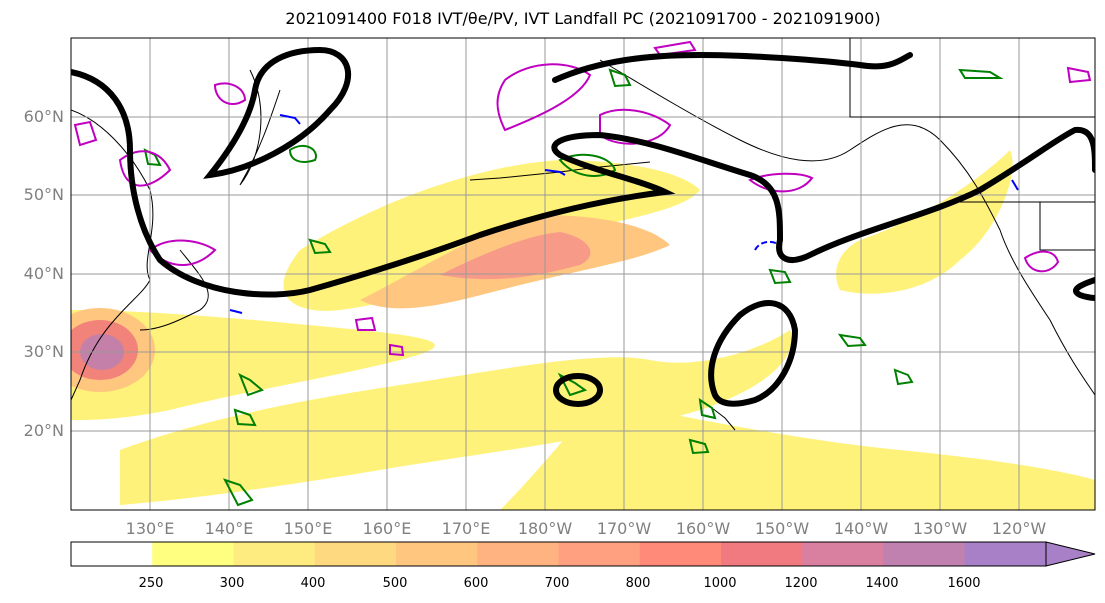  What do you see at coordinates (545, 528) in the screenshot?
I see `lon-label-180w: 180°W` at bounding box center [545, 528].